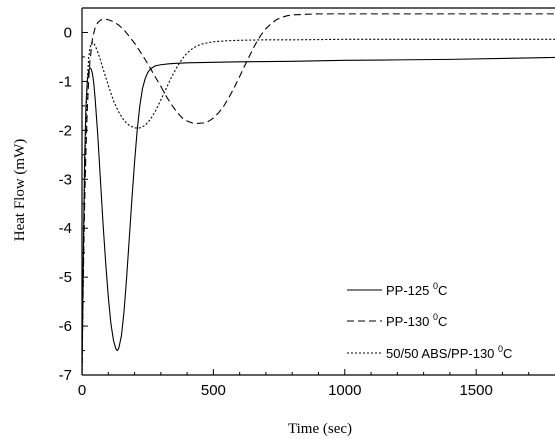 This screenshot has width=555, height=439. I want to click on y-tick-label: -7, so click(65, 375).